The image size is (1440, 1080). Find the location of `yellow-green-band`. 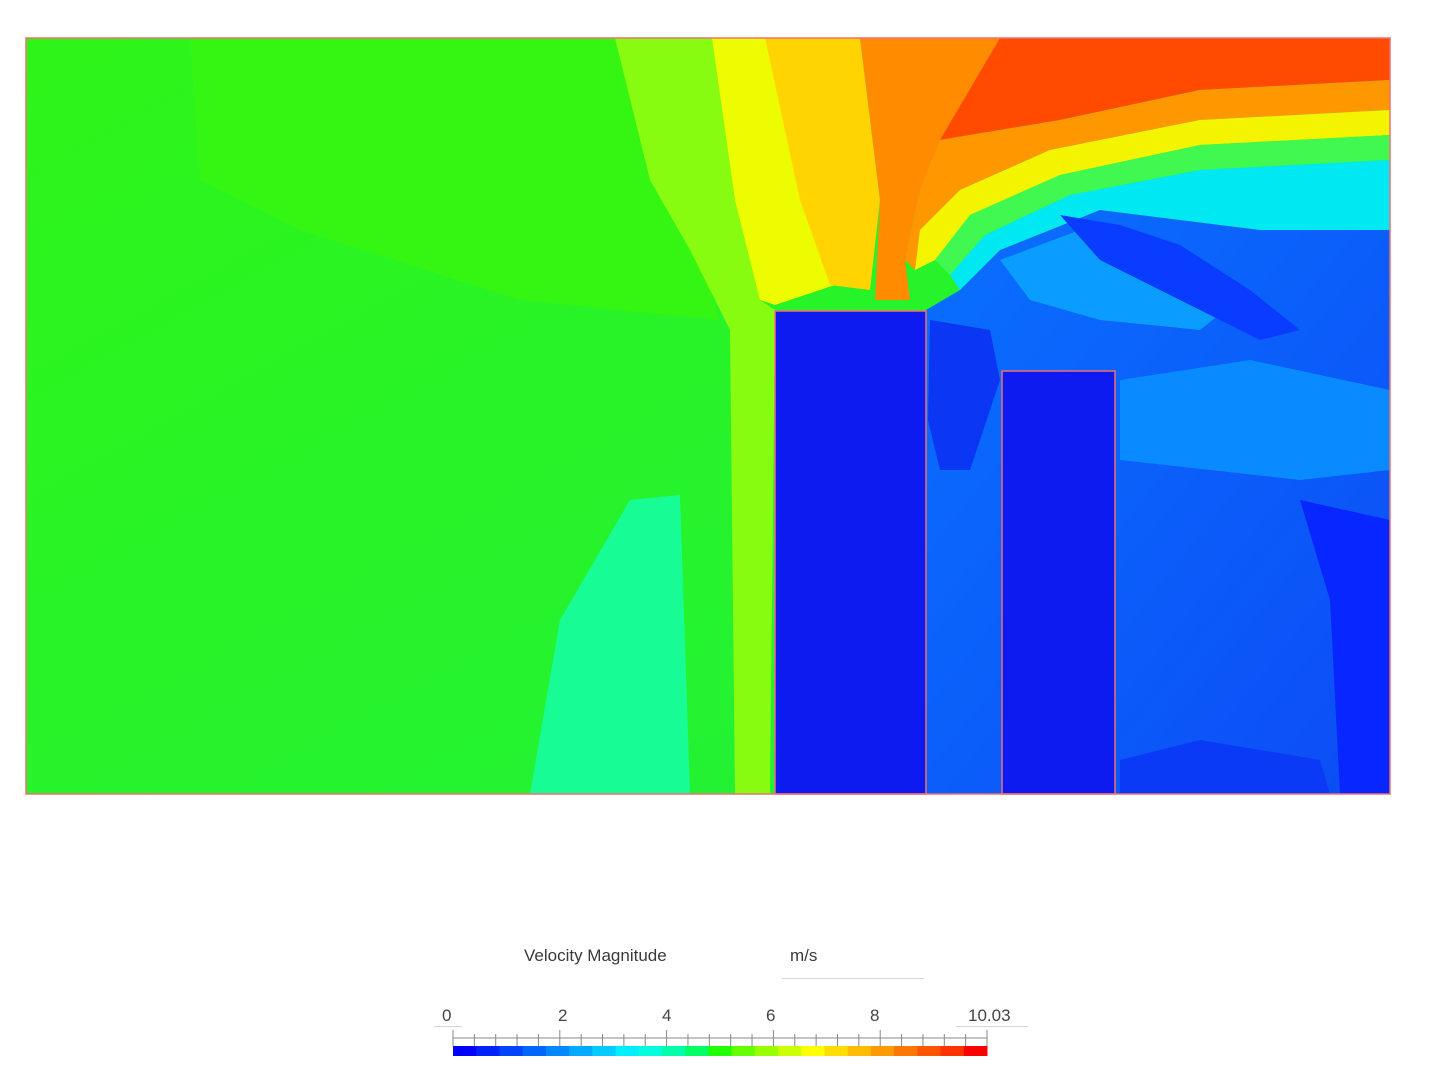

yellow-green-band is located at coordinates (695, 416).